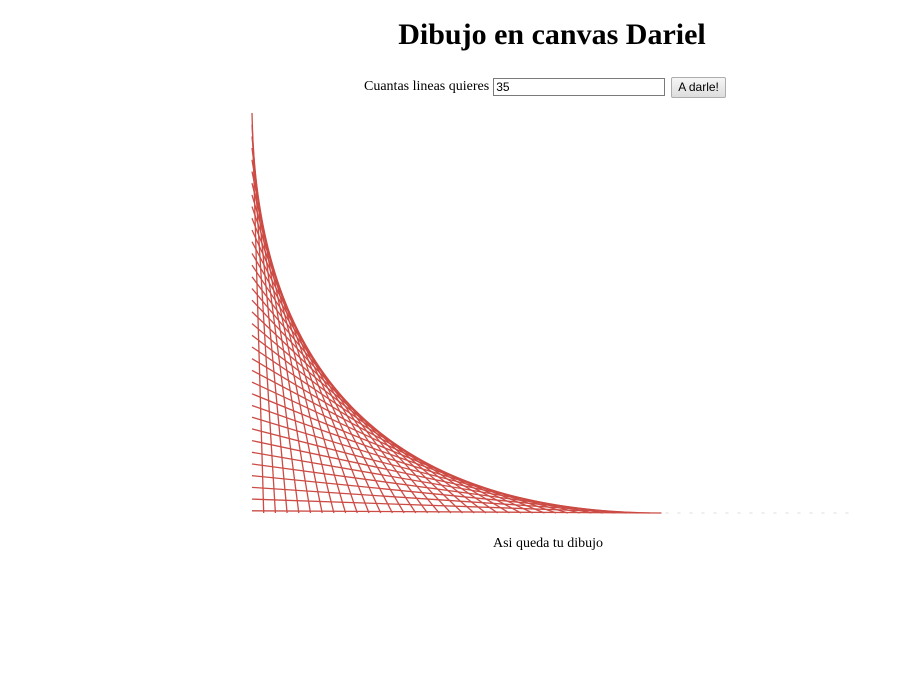 This screenshot has width=913, height=685. I want to click on lines-form: Cuantas lineas quieres A darle!, so click(545, 87).